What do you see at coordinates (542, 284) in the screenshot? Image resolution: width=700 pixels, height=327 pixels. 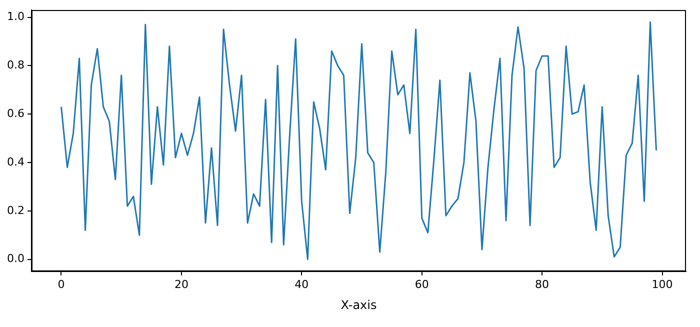 I see `x-tick-label: 80` at bounding box center [542, 284].